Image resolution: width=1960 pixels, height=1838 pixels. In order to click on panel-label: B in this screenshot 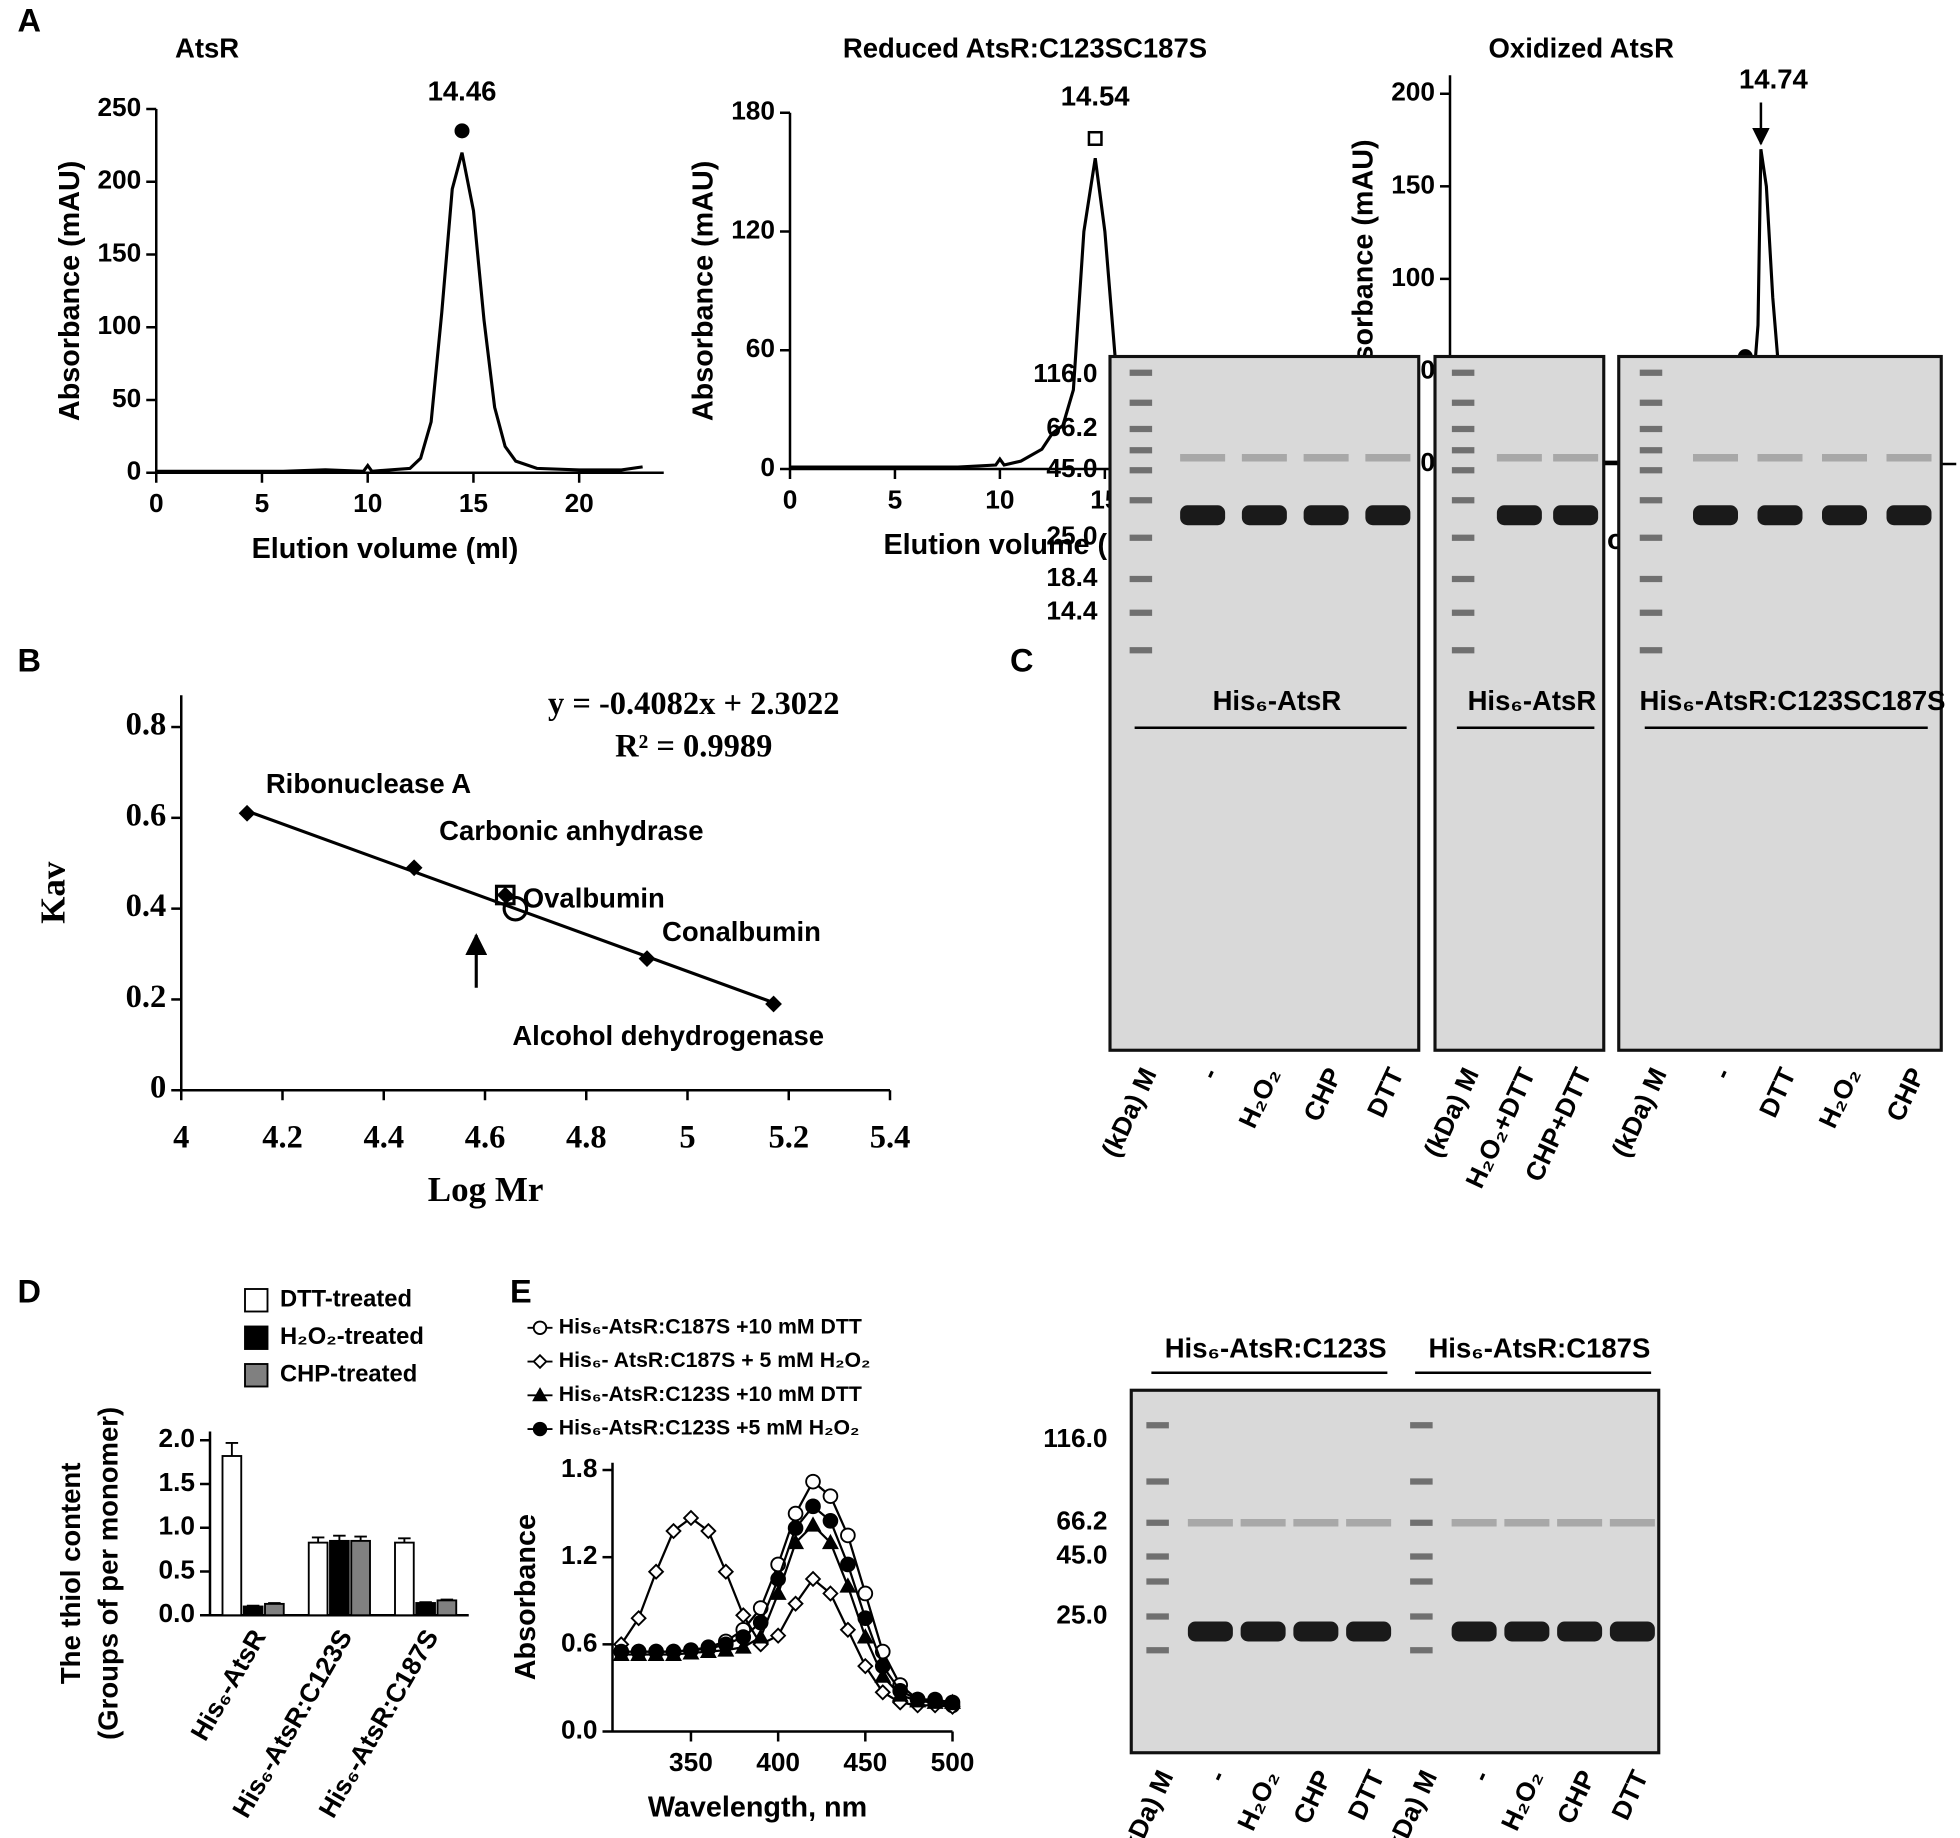, I will do `click(29, 660)`.